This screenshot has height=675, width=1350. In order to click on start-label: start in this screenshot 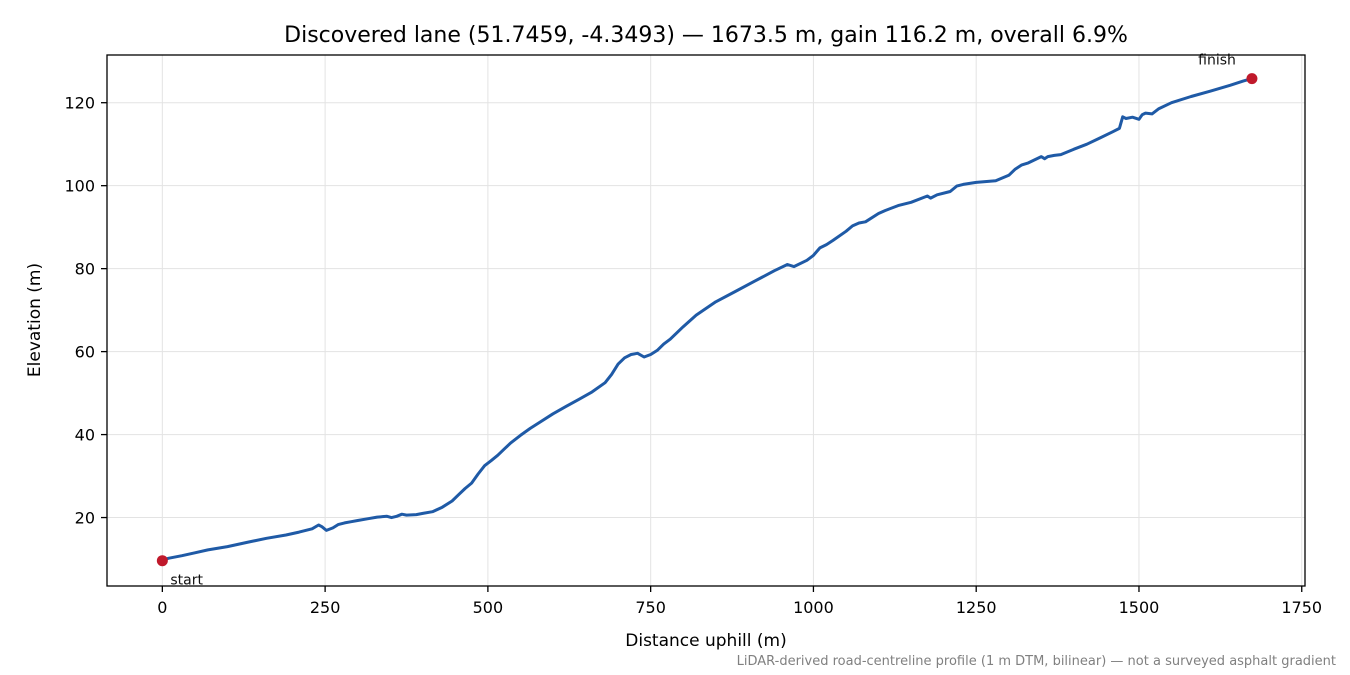, I will do `click(186, 581)`.